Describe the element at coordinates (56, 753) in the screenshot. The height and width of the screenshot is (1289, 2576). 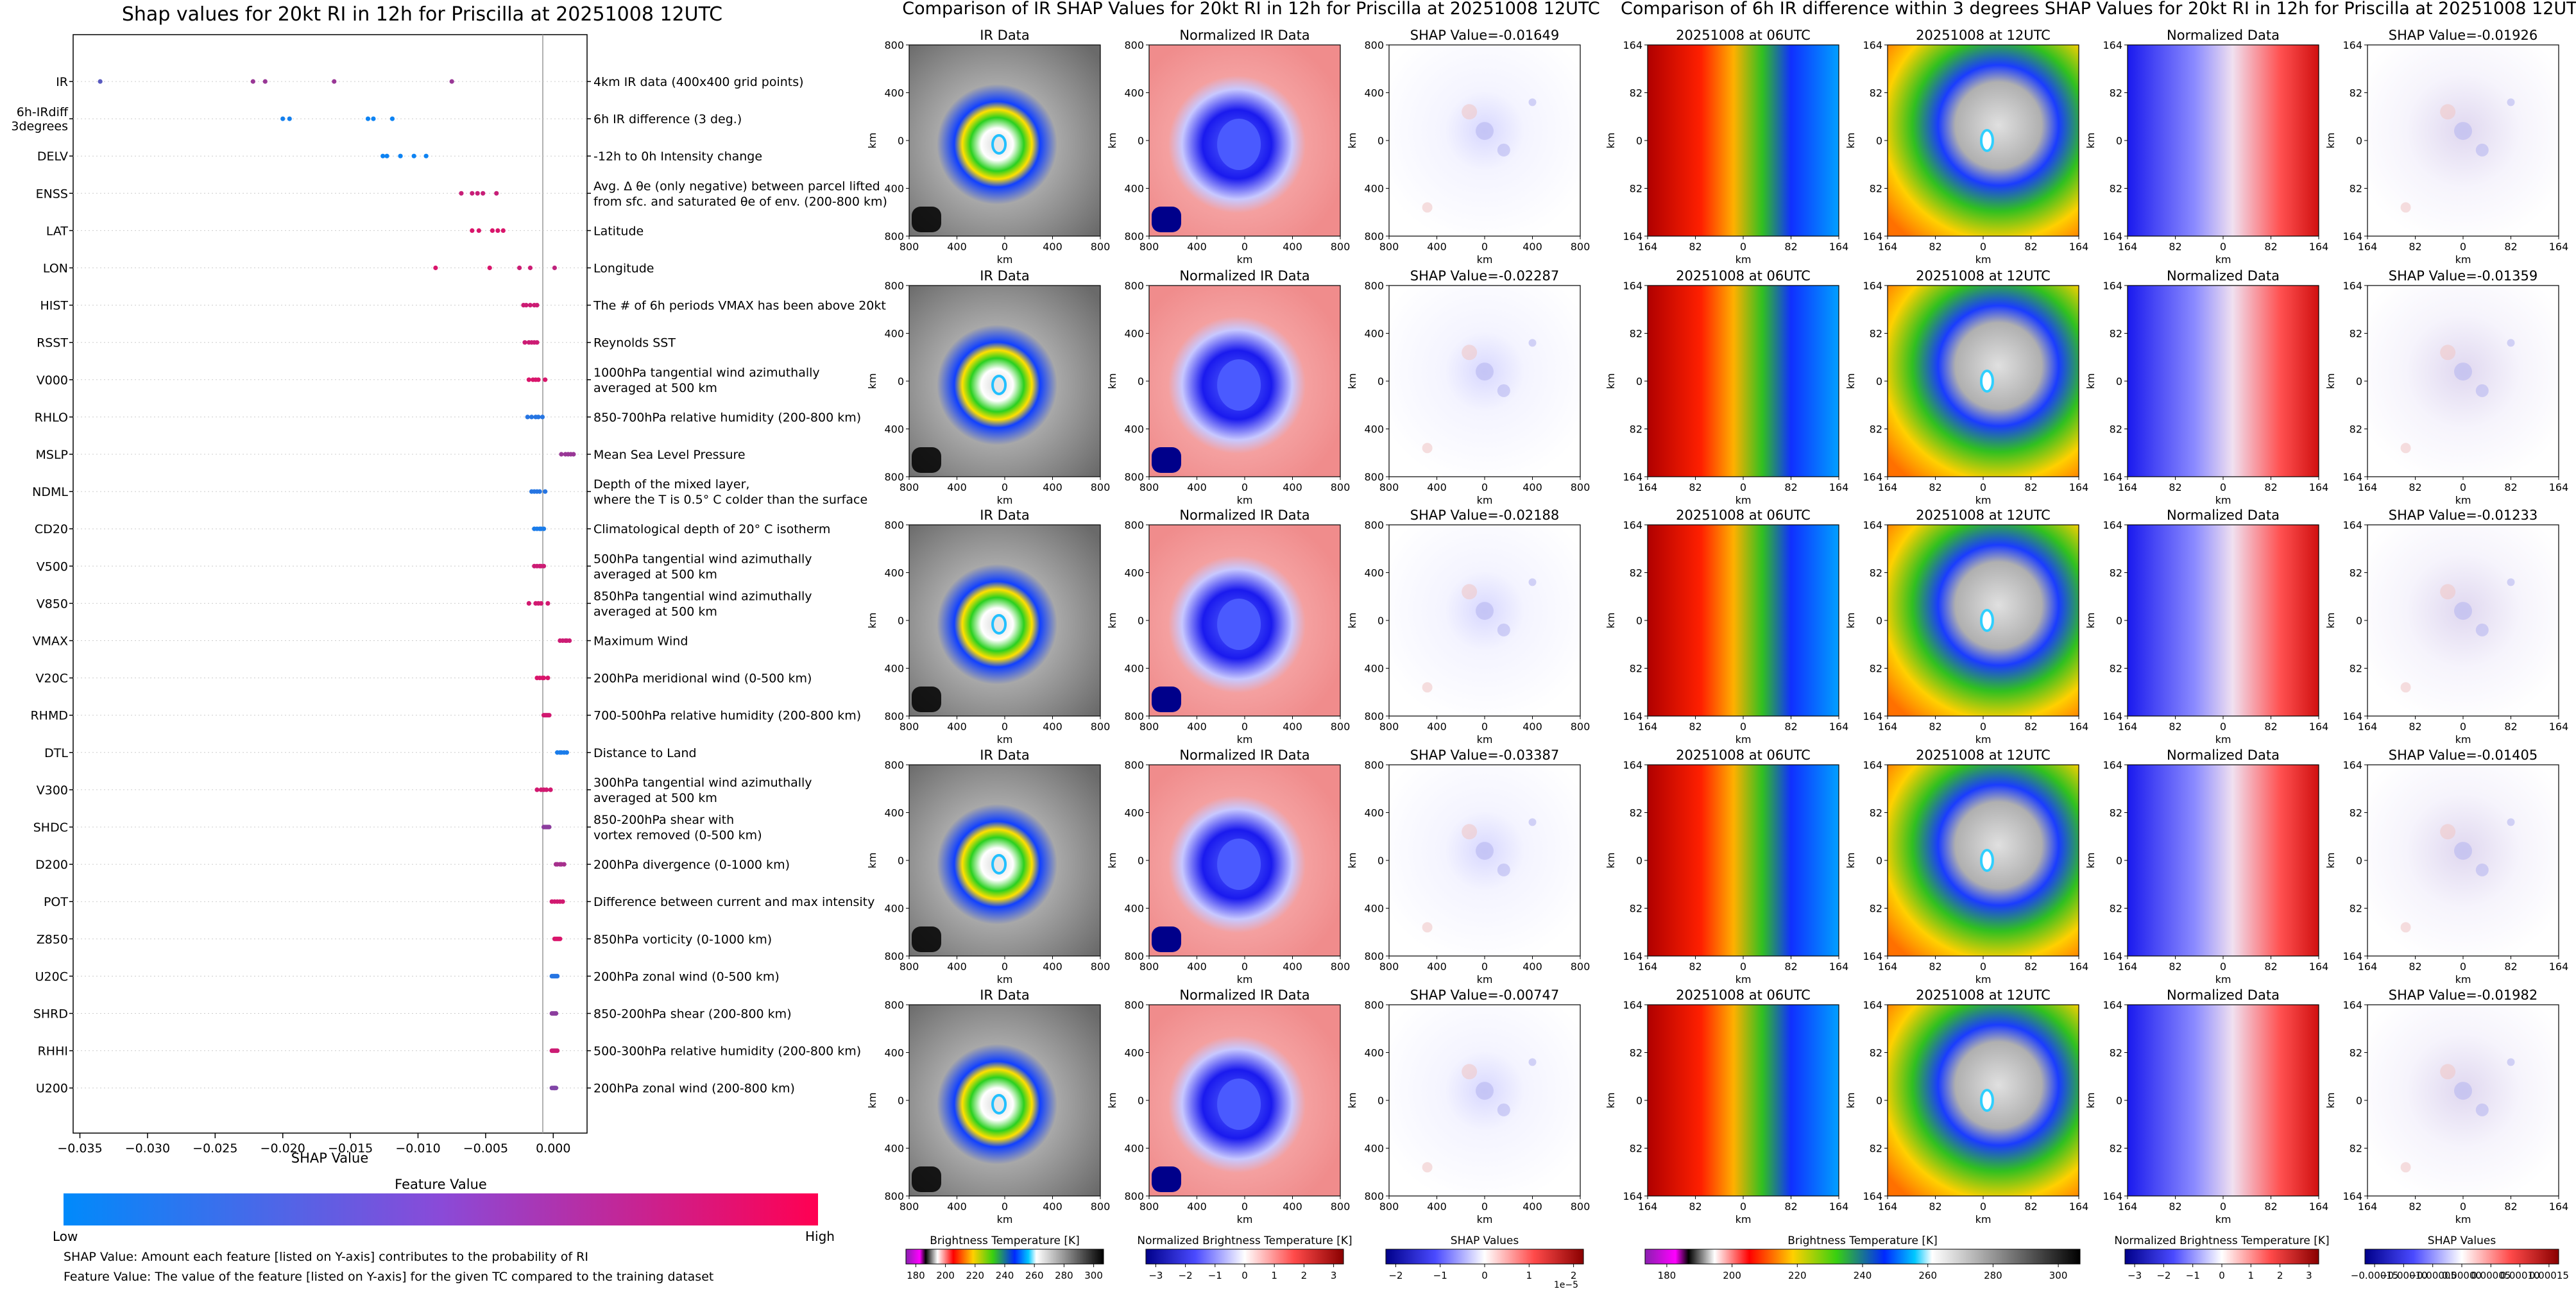
I see `feature-name-label: DTL` at that location.